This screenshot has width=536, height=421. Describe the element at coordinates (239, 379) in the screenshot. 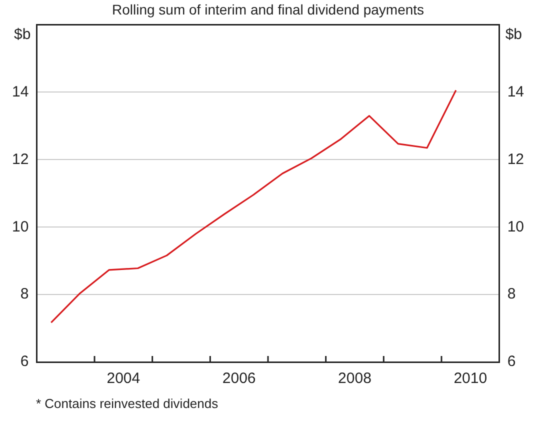

I see `x-tick-label: 2006` at that location.